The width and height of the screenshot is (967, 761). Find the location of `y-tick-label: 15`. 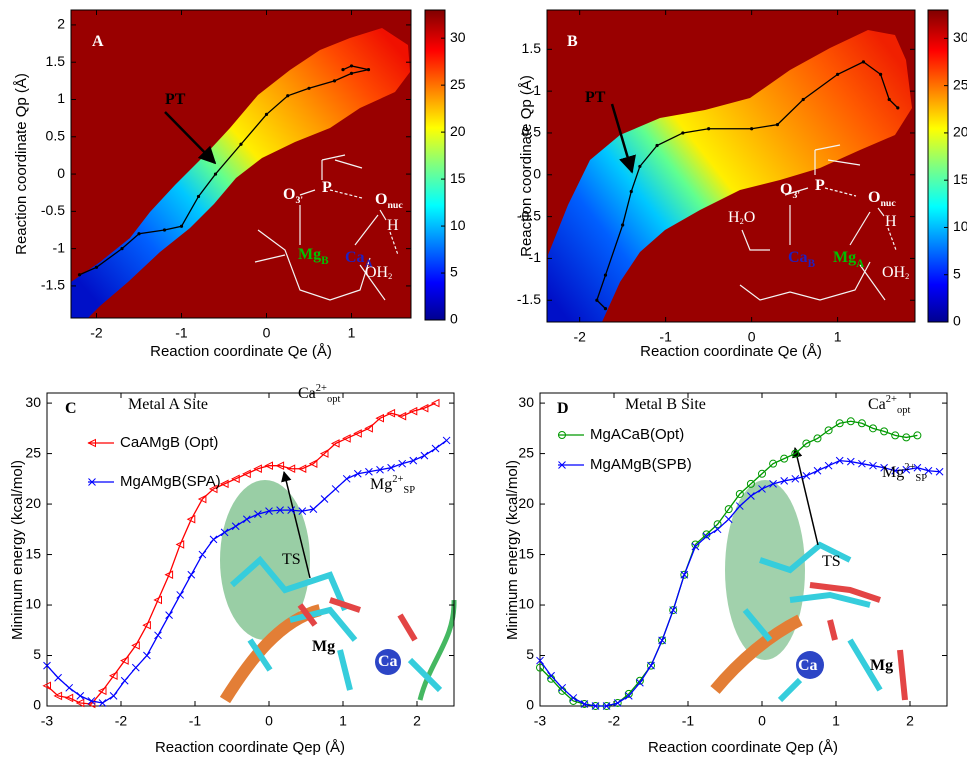

y-tick-label: 15 is located at coordinates (33, 553).